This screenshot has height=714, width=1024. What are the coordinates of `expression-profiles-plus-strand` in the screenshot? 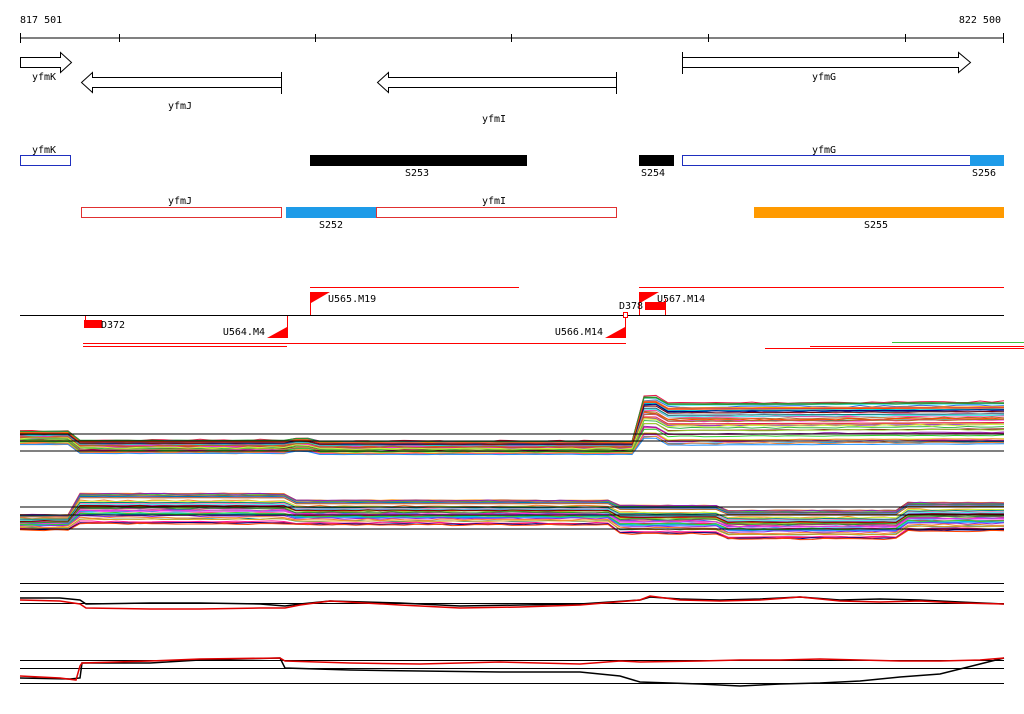 It's located at (512, 425).